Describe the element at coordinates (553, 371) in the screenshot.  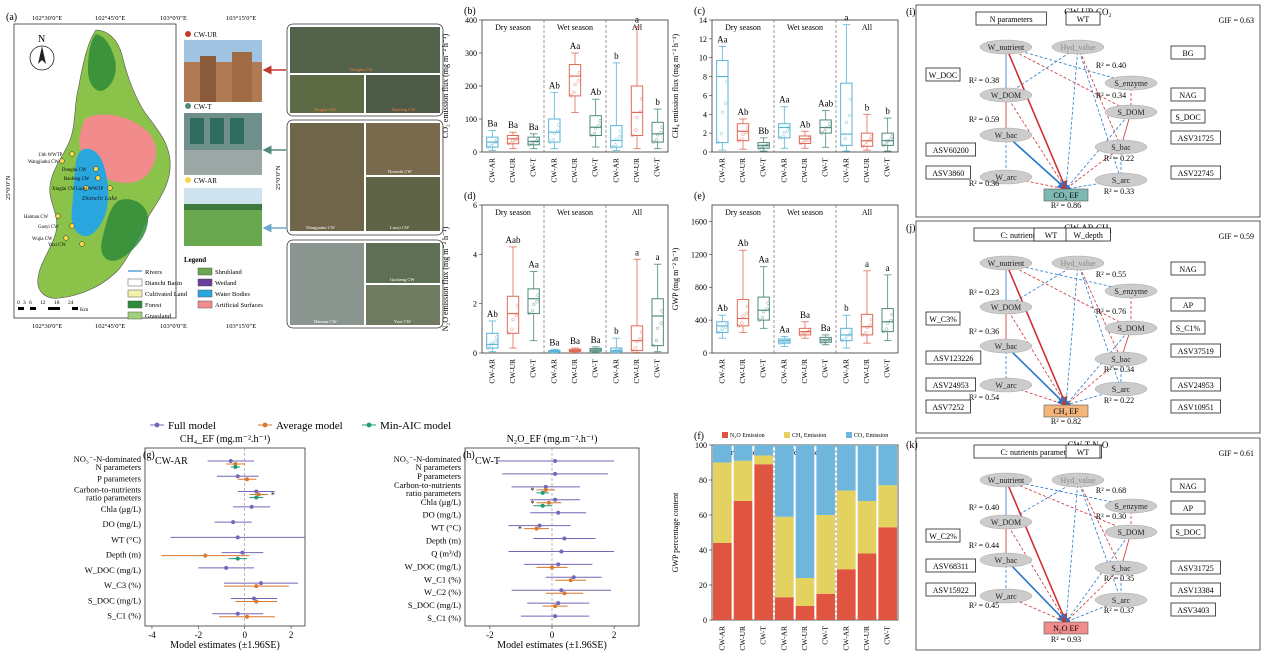
I see `group-label-d-3: CW-AR` at that location.